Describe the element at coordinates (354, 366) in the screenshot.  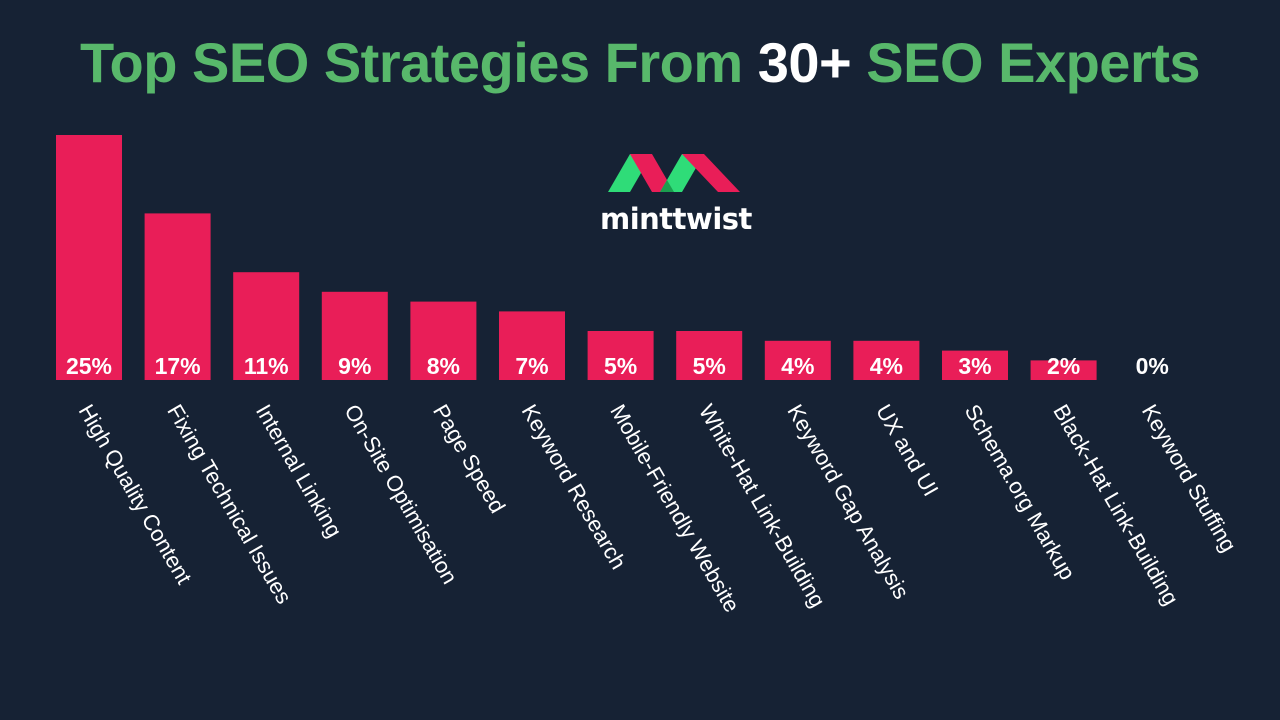
I see `data-label: 9%` at that location.